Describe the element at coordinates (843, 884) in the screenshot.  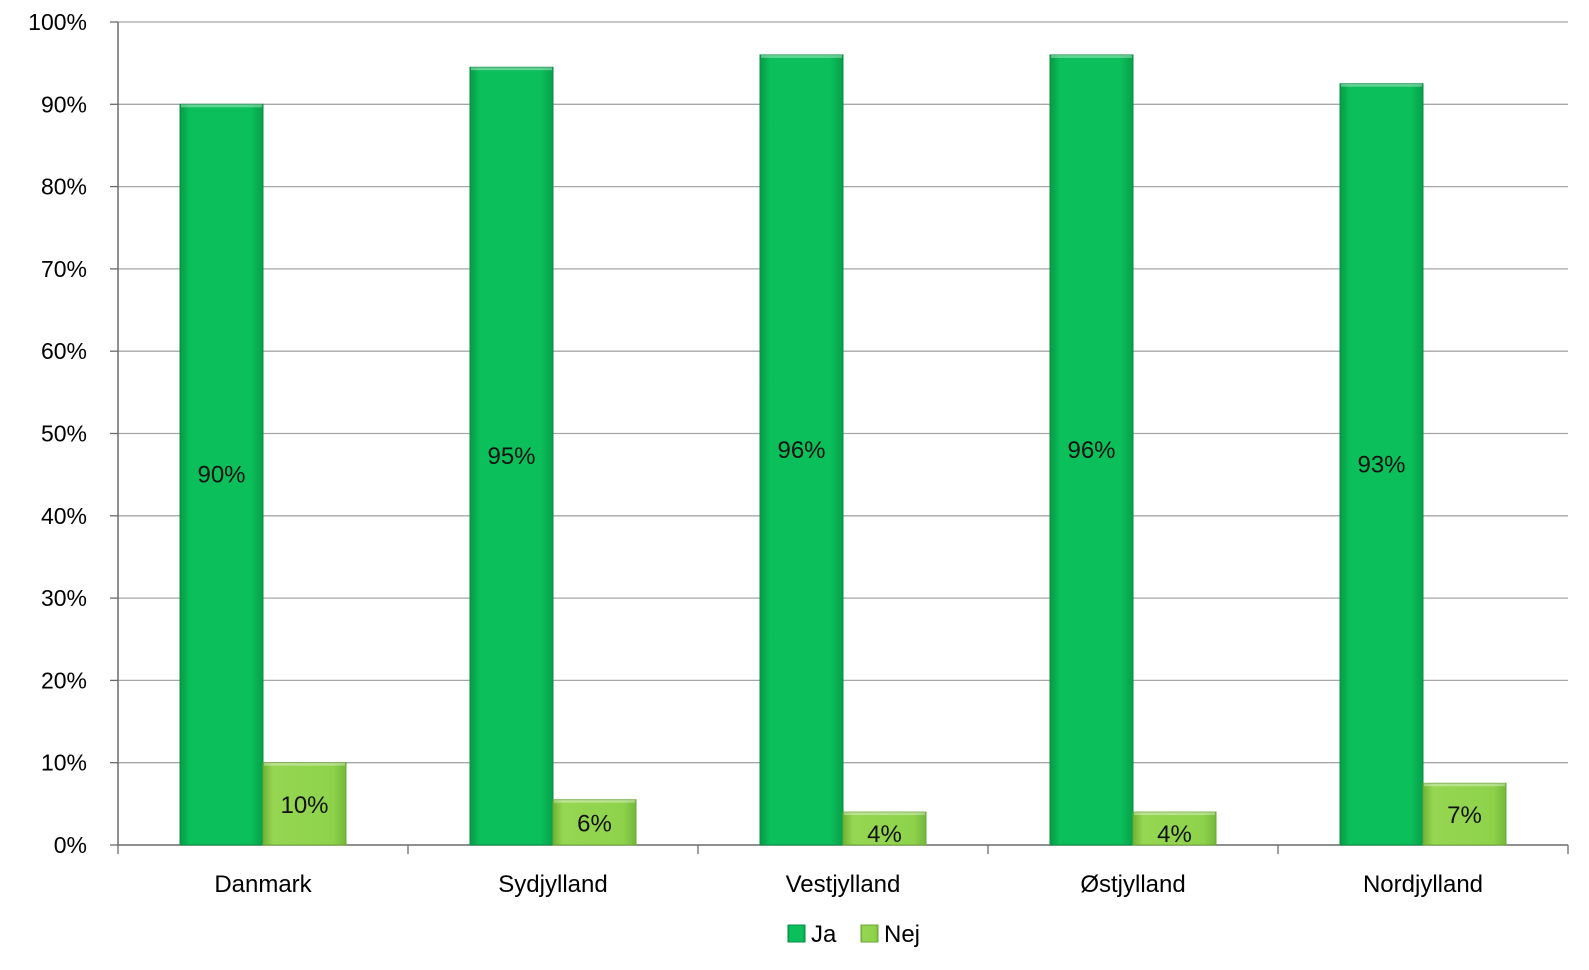
I see `x-category-label: Vestjylland` at that location.